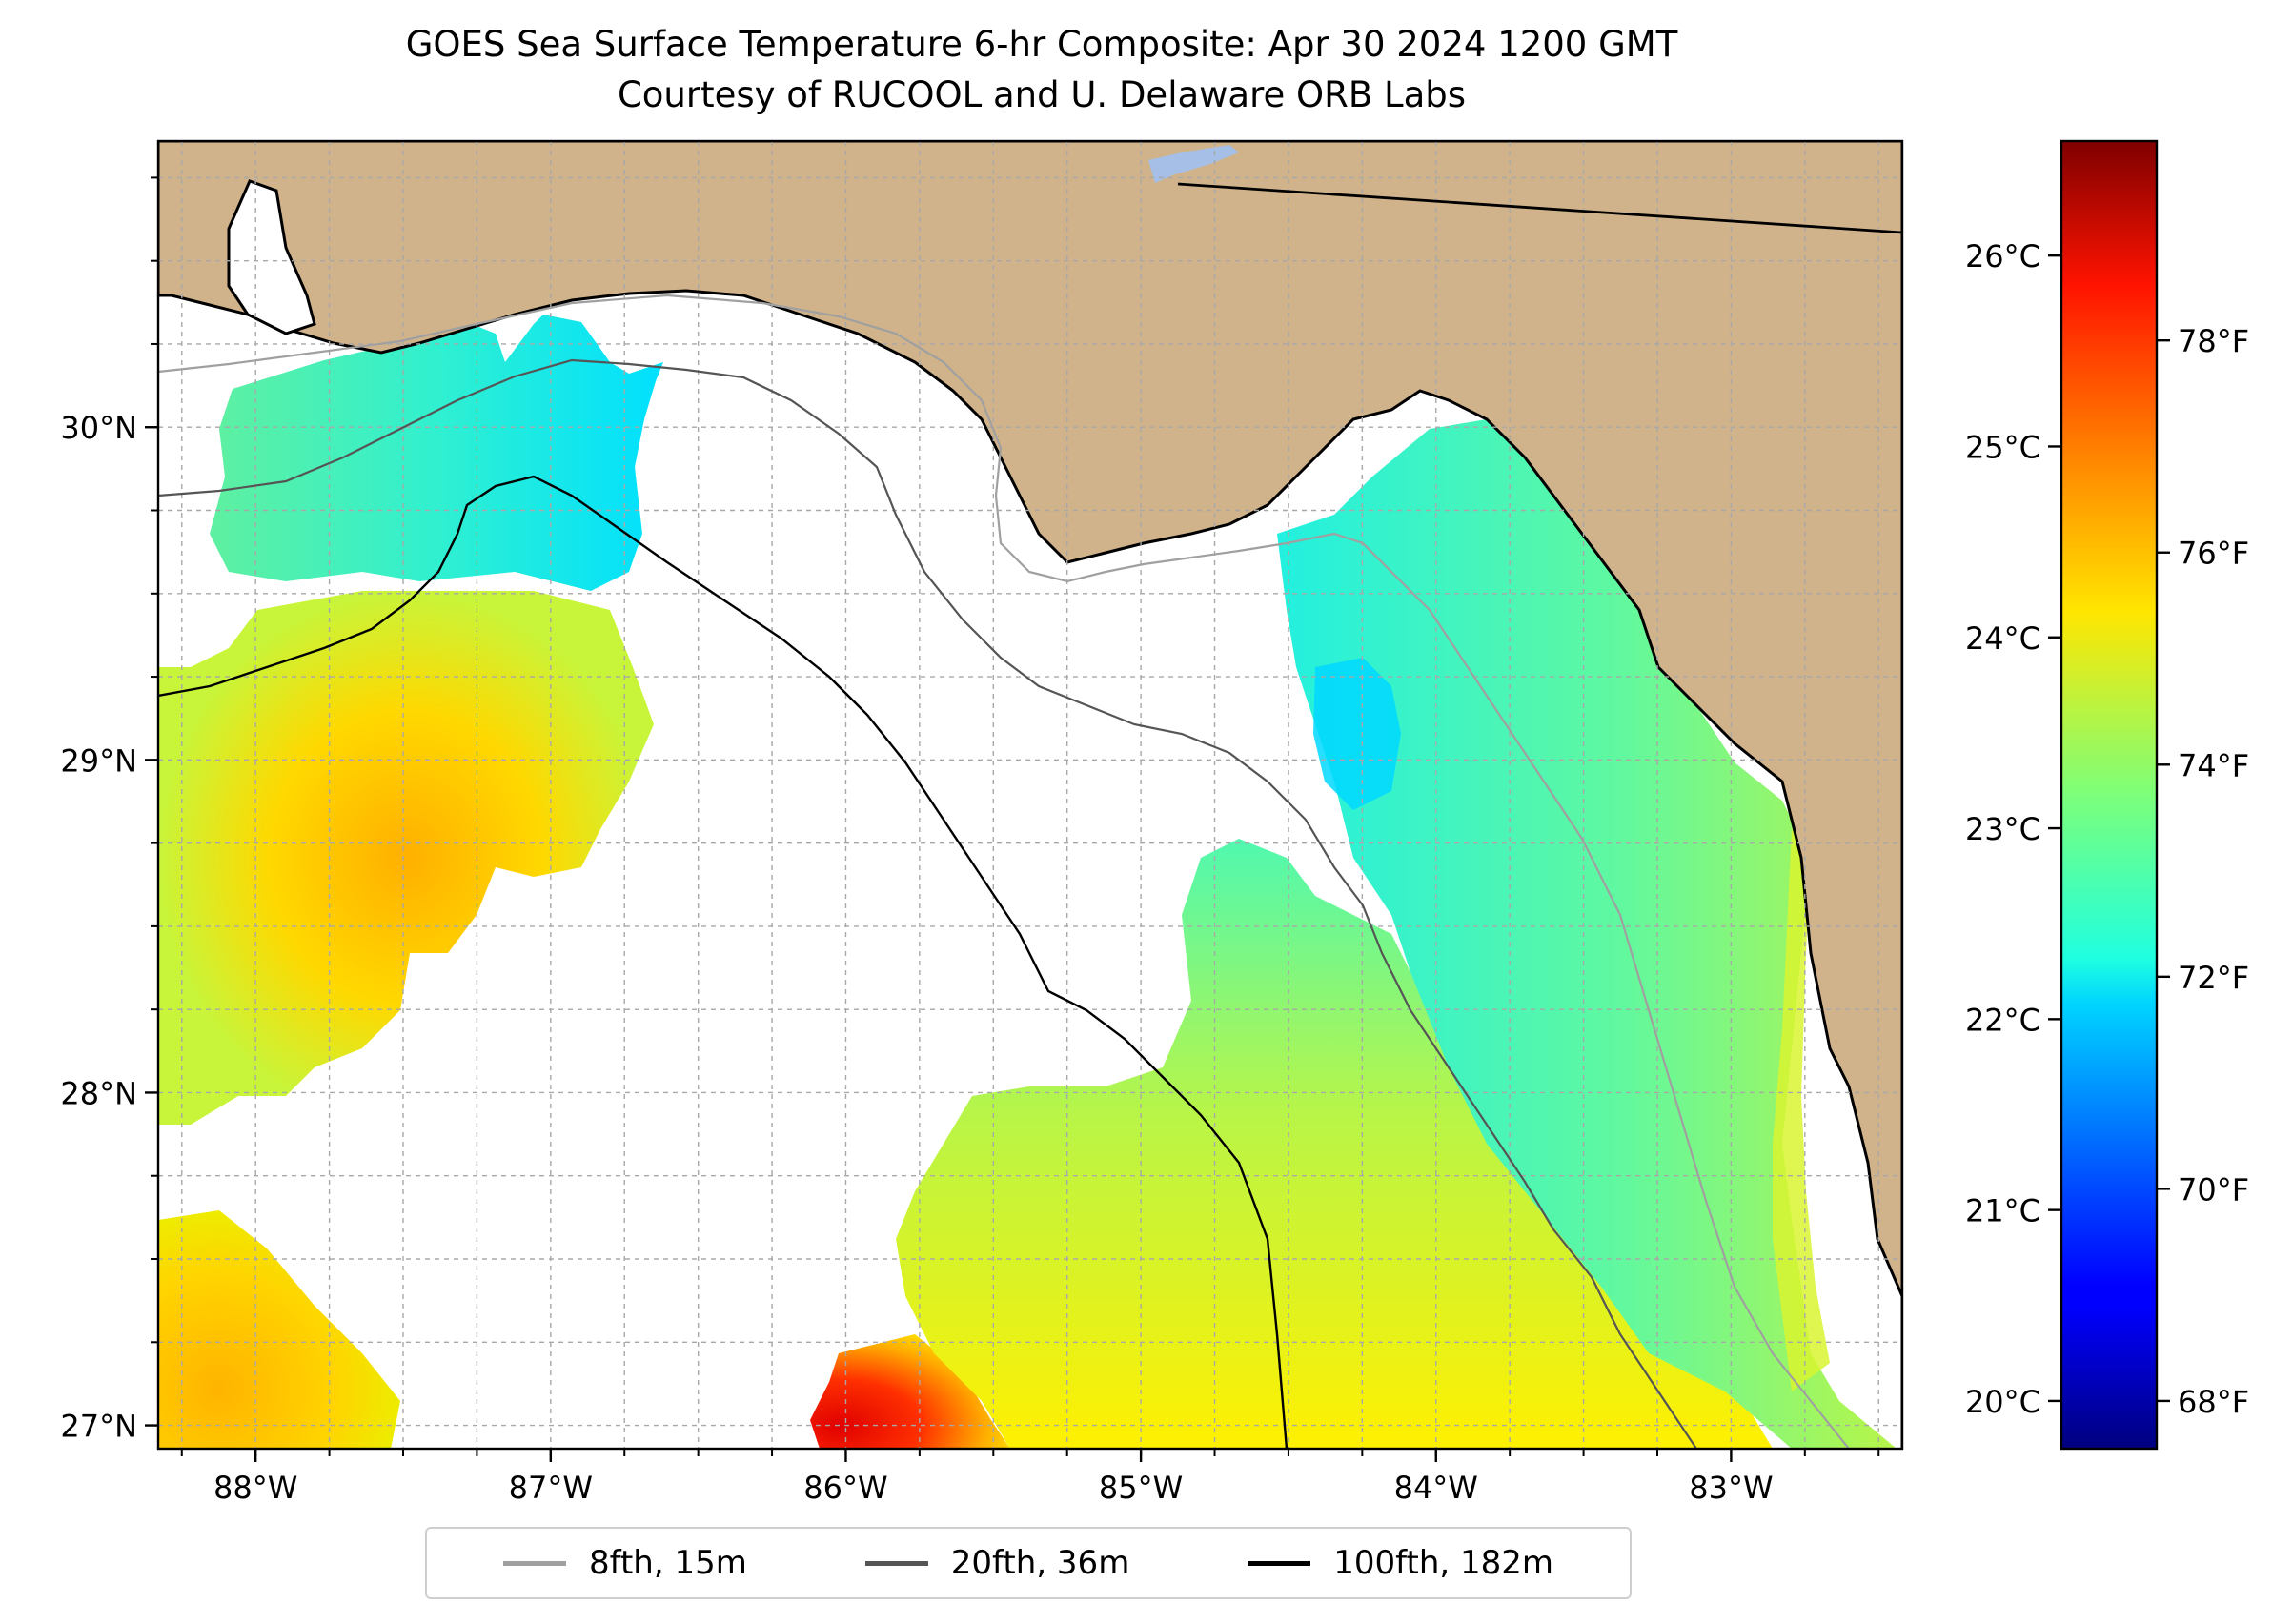  I want to click on lon-tick-label: 83°W, so click(1731, 1488).